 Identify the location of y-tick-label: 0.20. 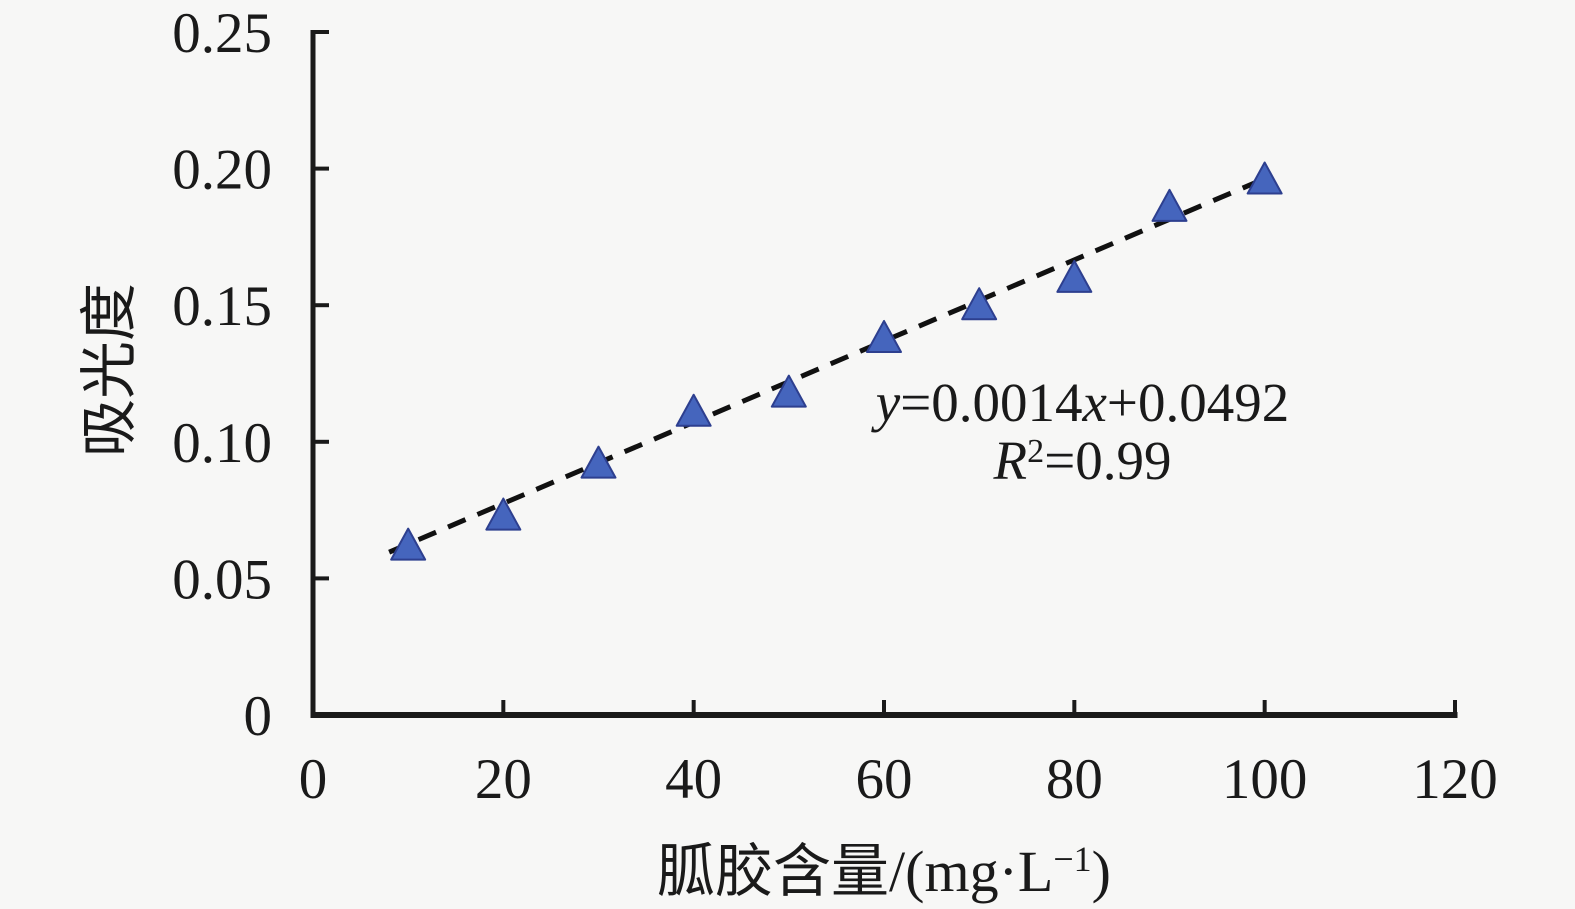
(222, 170).